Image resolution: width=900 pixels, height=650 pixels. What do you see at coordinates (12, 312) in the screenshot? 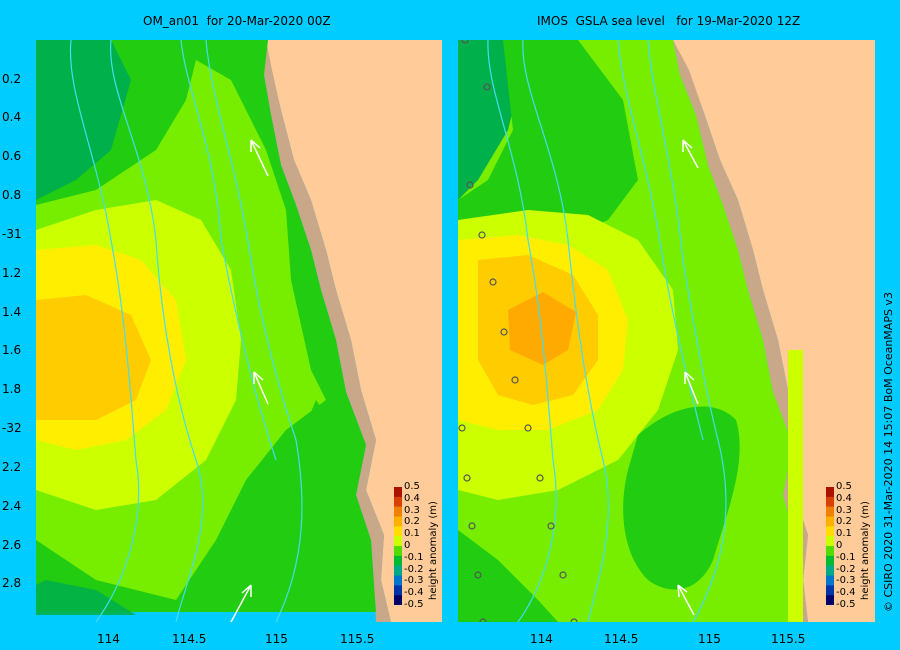
I see `lat-tick: 1.4` at bounding box center [12, 312].